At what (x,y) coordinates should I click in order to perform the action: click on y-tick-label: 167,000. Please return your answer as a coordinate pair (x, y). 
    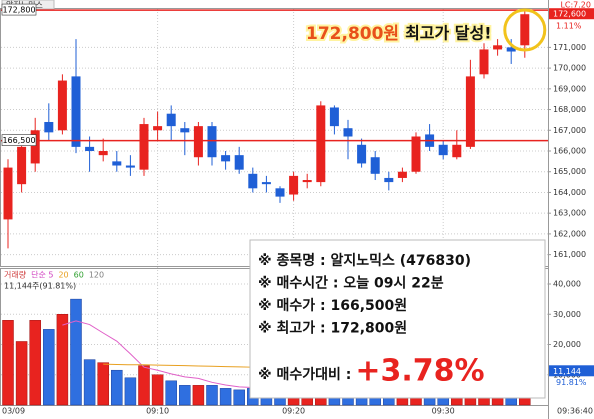
    Looking at the image, I should click on (569, 130).